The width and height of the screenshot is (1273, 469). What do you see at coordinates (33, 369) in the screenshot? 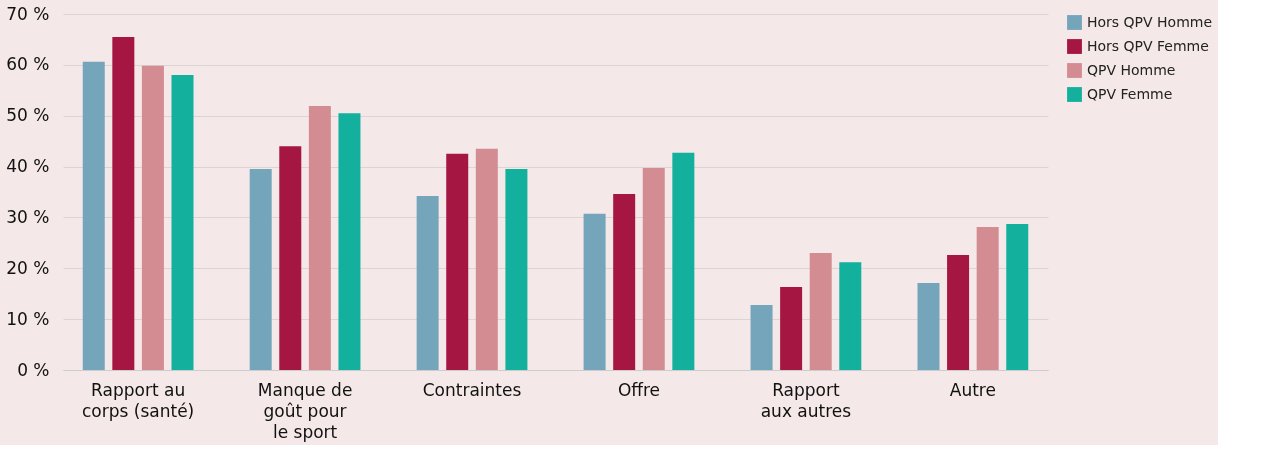
I see `y-tick-label: 0 %` at bounding box center [33, 369].